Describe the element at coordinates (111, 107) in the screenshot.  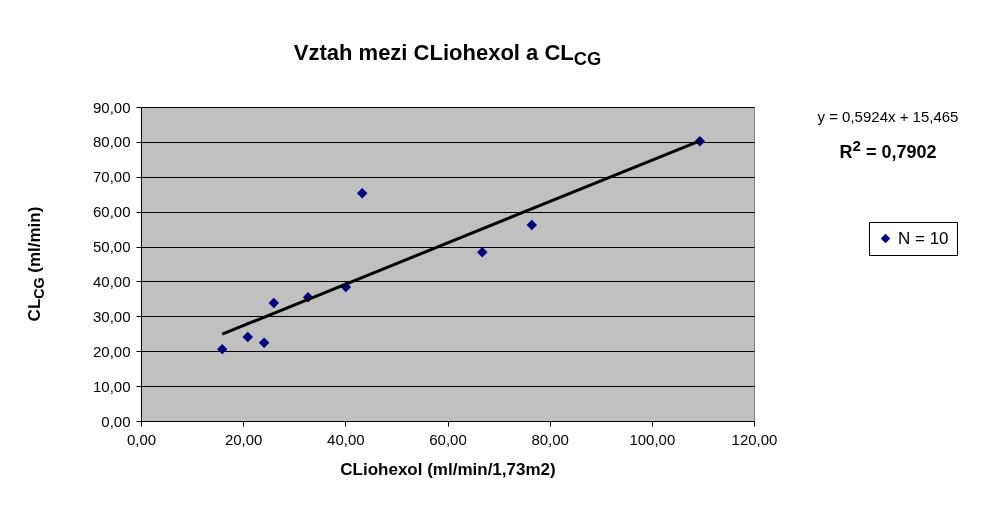
I see `y-tick-label: 90,00` at that location.